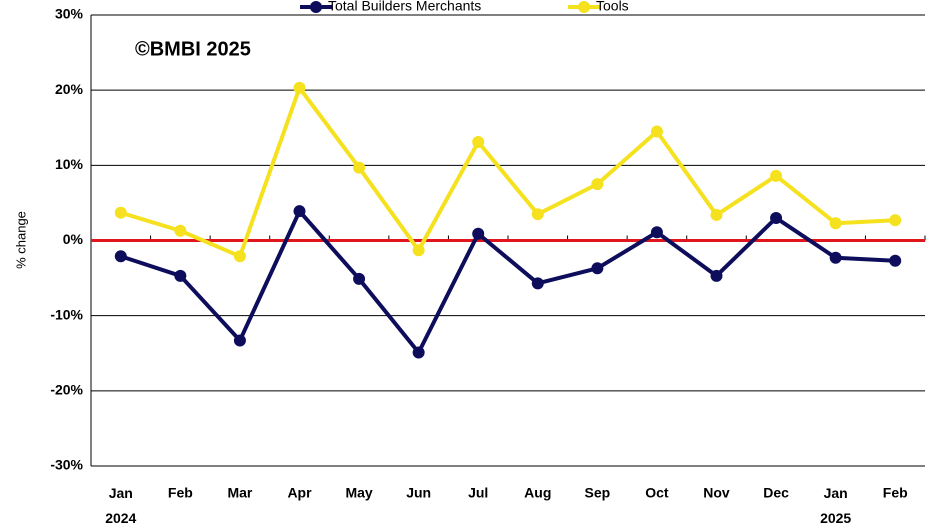 The height and width of the screenshot is (530, 930). I want to click on y-tick-label: 0%, so click(73, 239).